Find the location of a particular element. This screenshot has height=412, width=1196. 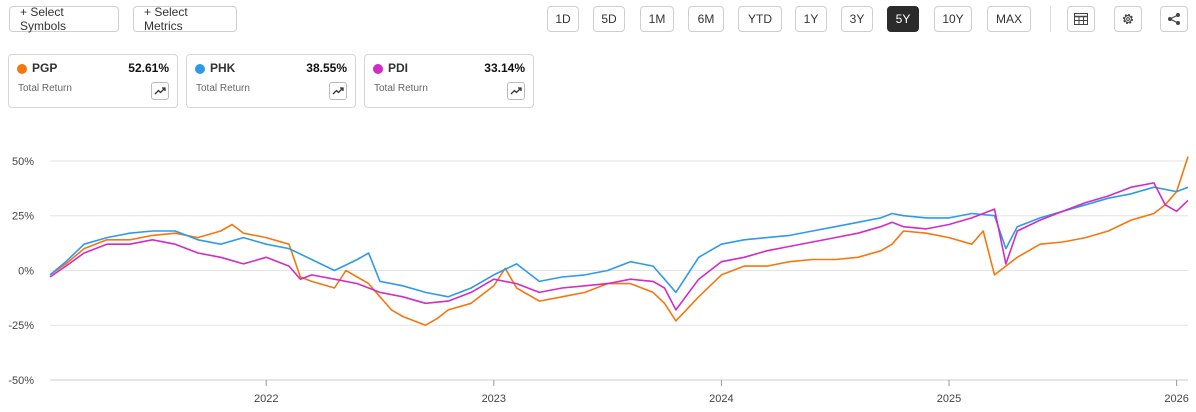

y-tick-label: -25% is located at coordinates (21, 326).